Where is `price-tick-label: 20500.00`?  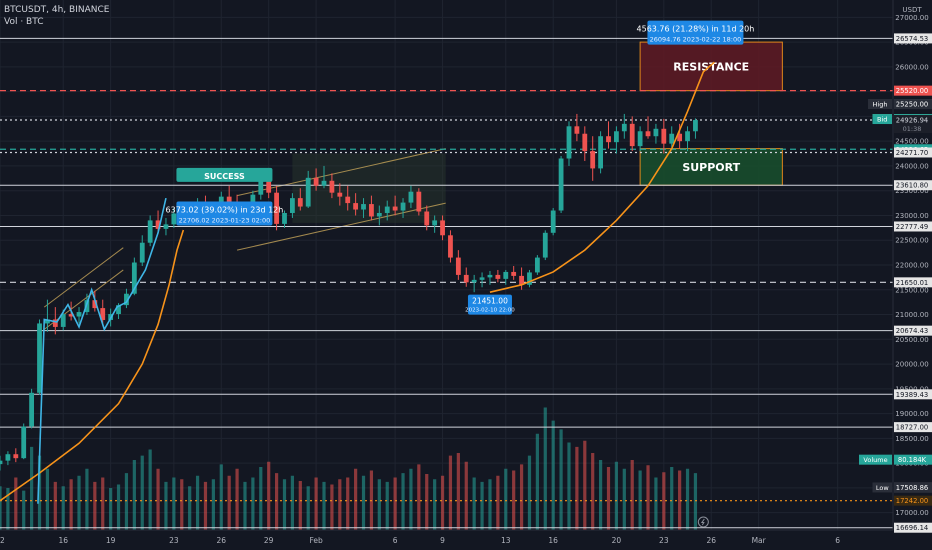 price-tick-label: 20500.00 is located at coordinates (911, 340).